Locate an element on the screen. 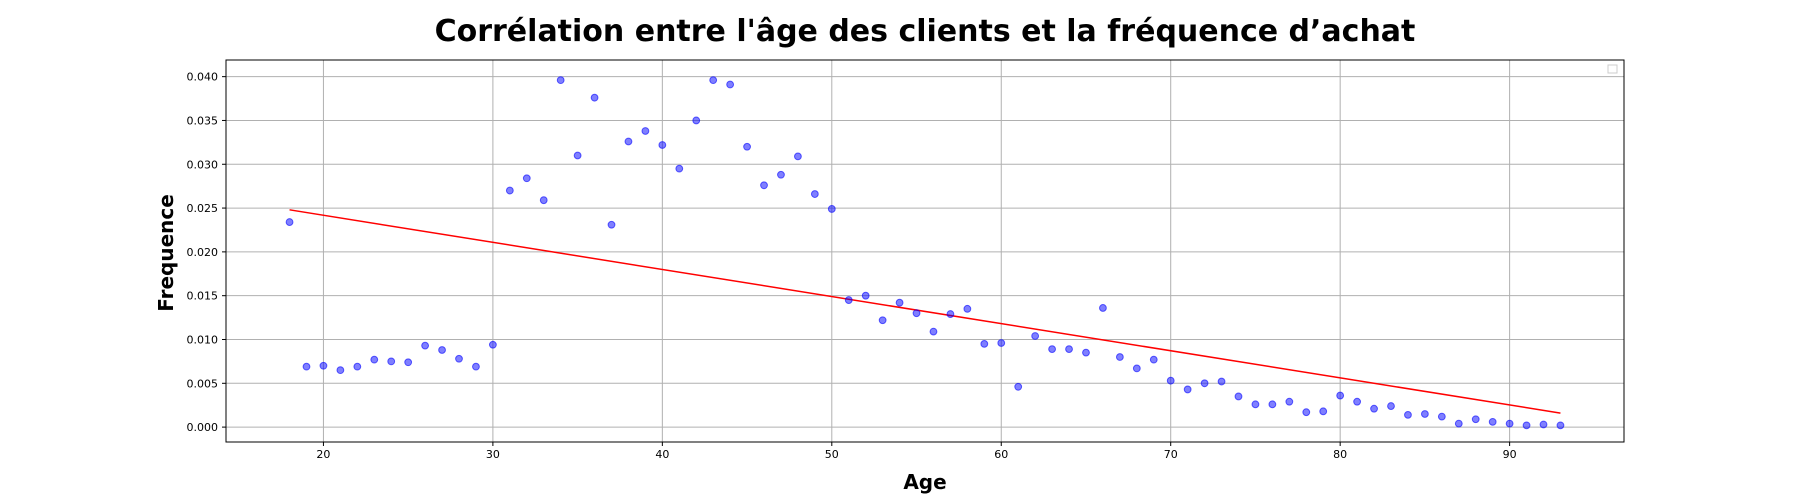 The image size is (1800, 504). x-axis-label: Age is located at coordinates (924, 482).